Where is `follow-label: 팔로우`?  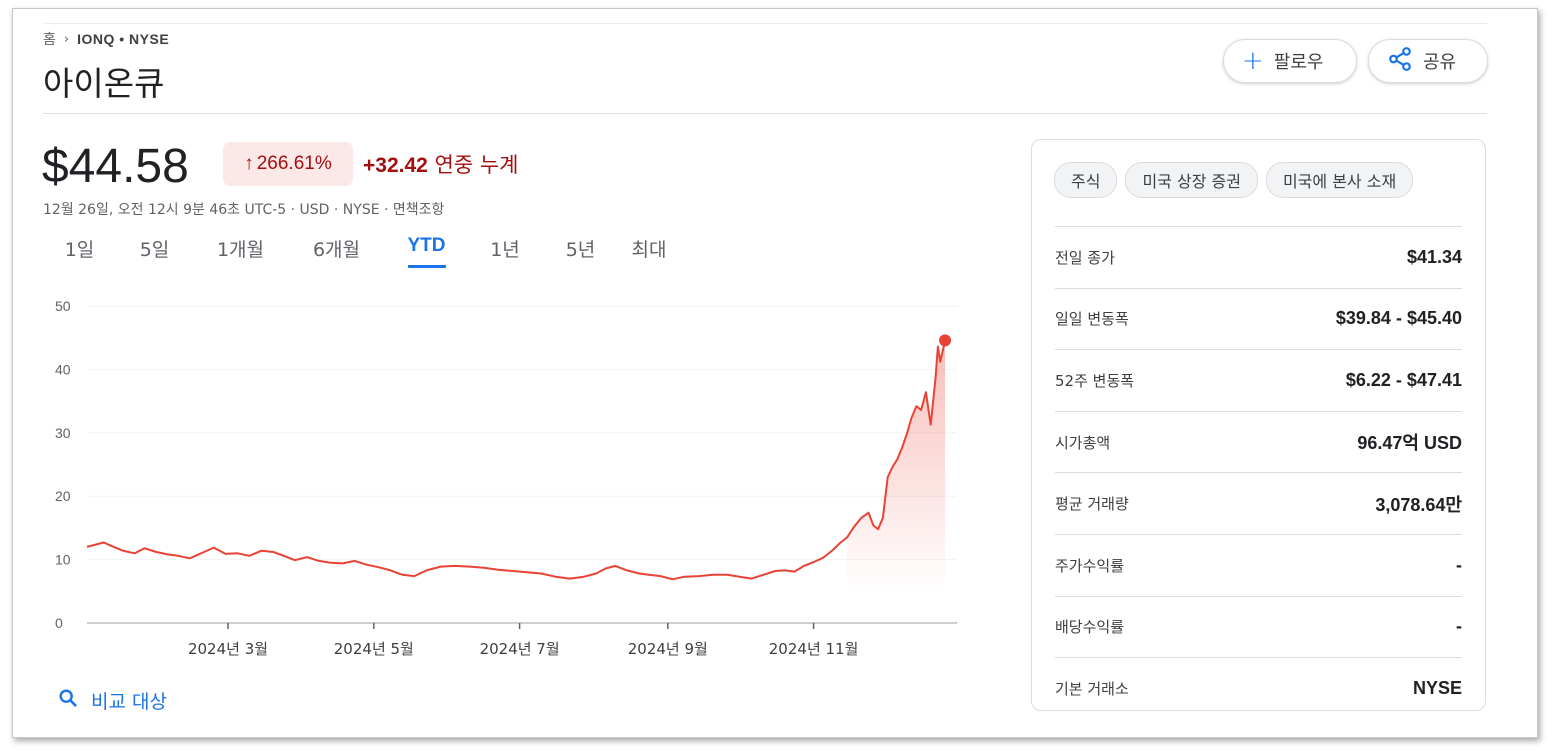
follow-label: 팔로우 is located at coordinates (1298, 62).